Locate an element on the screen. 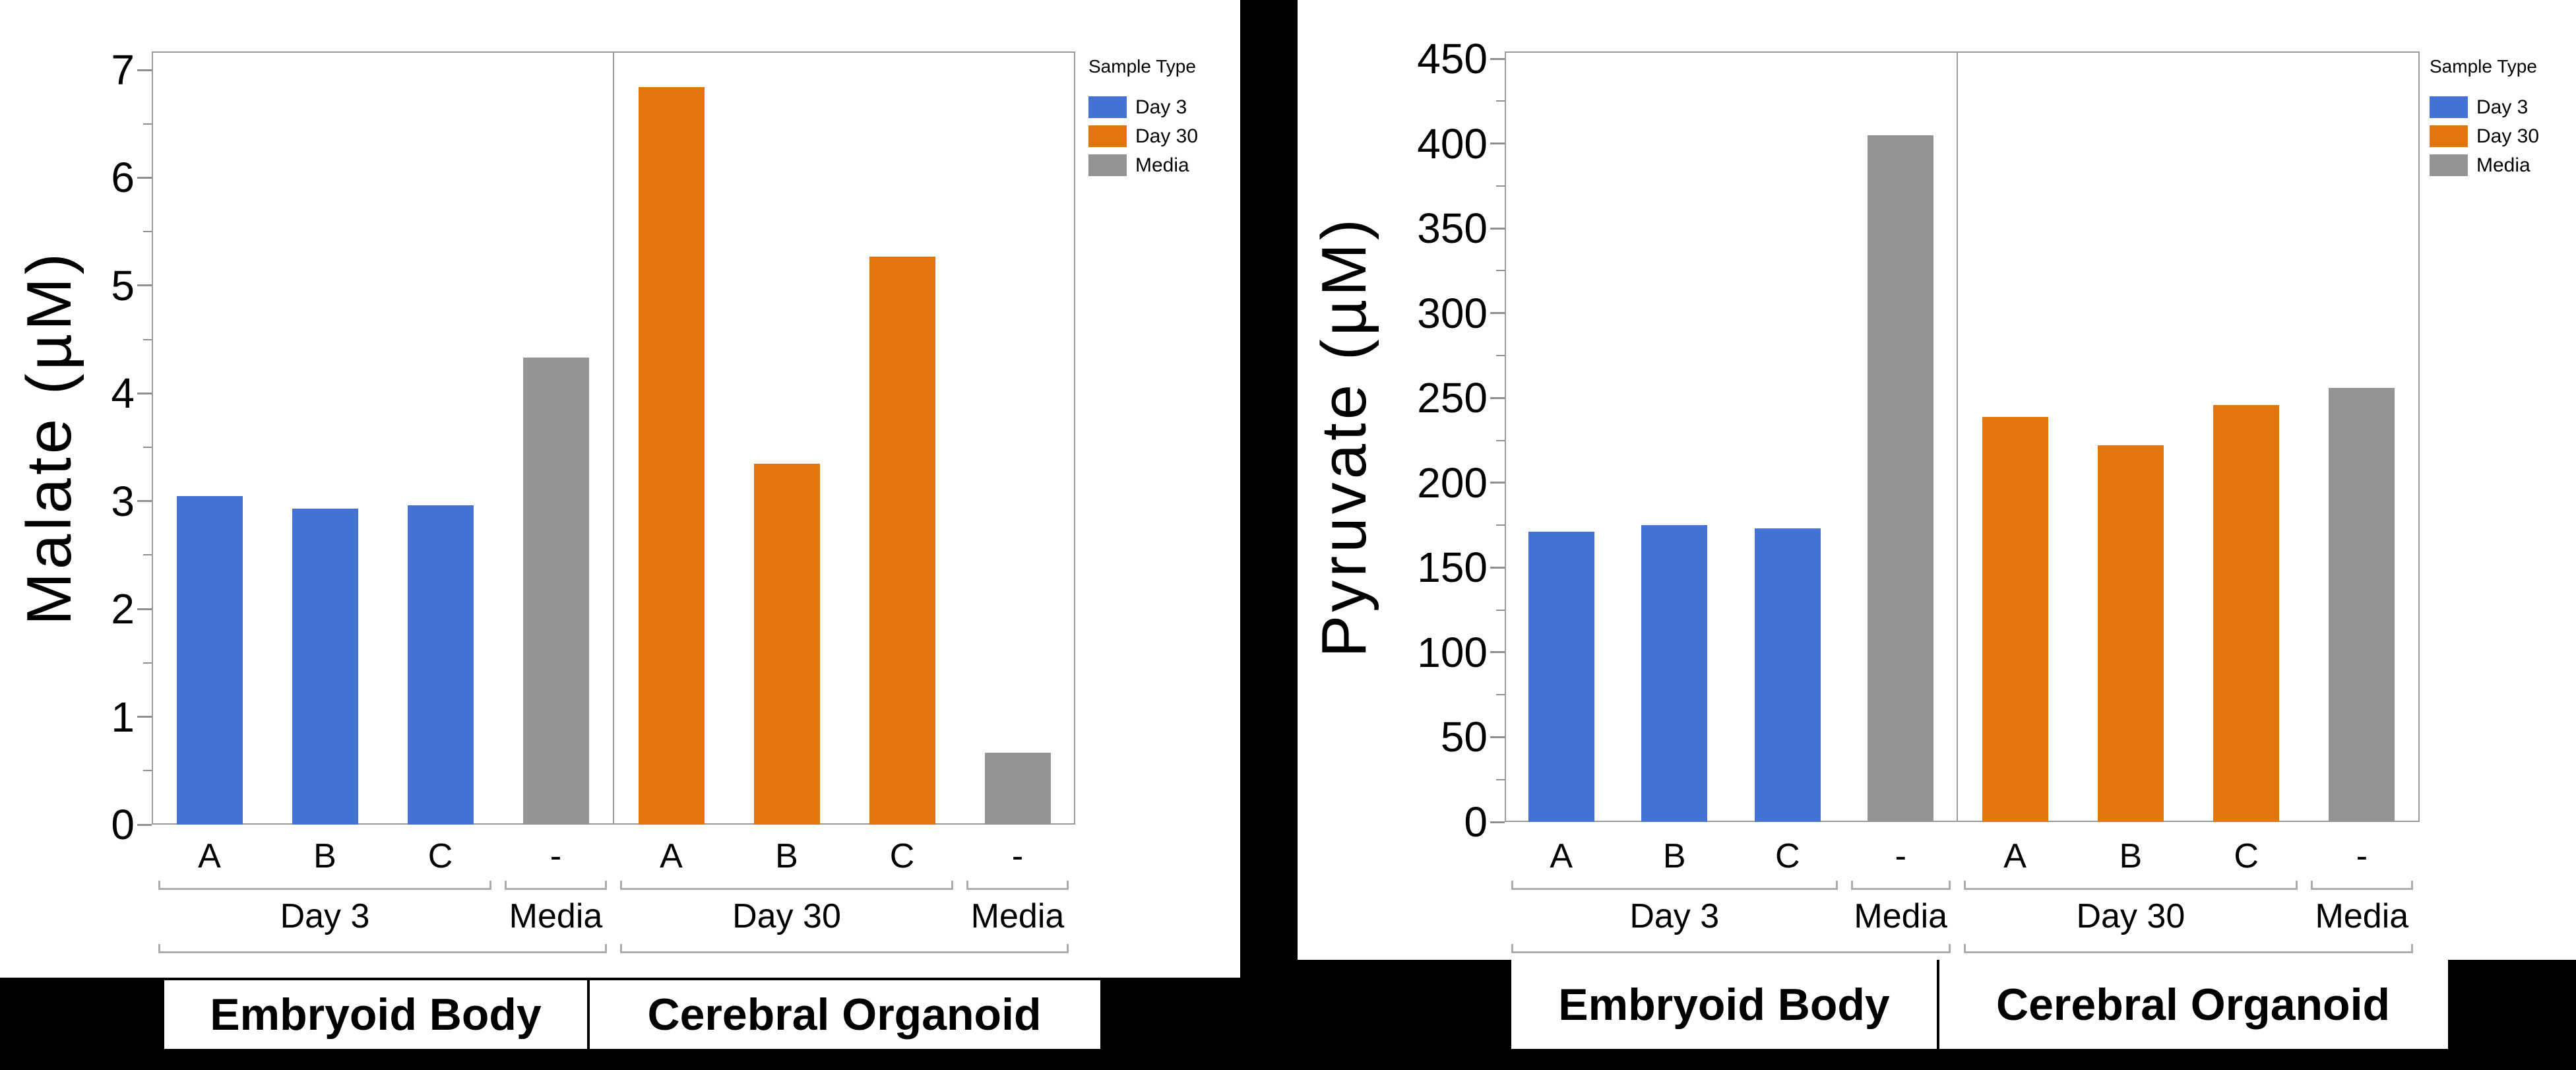 The image size is (2576, 1070). bar-day3-A is located at coordinates (209, 660).